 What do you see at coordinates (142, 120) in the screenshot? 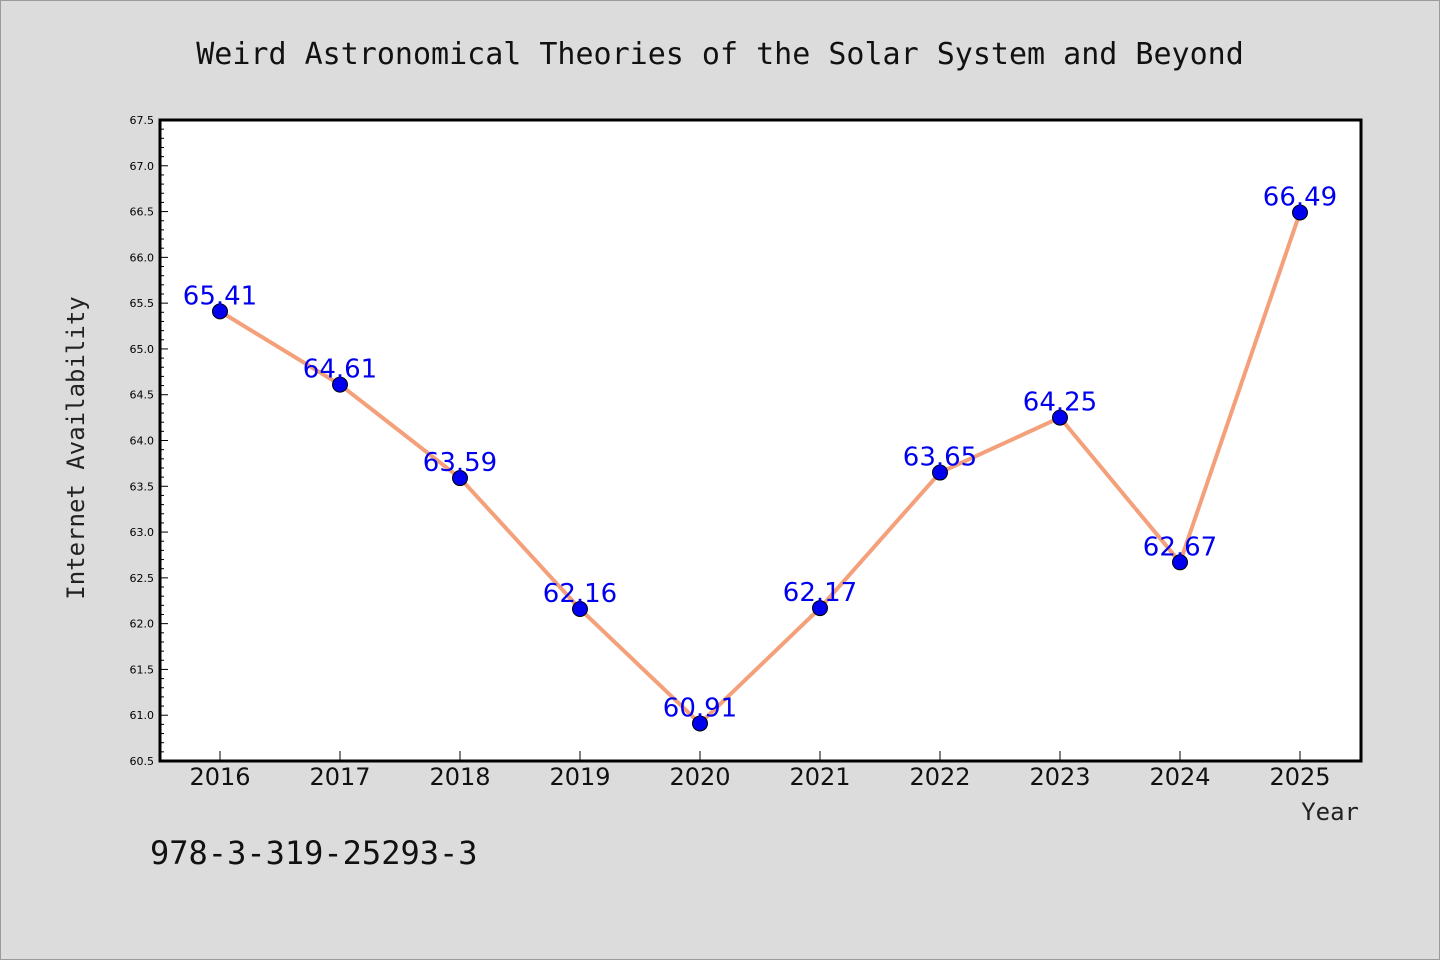
I see `y-tick-label: 67.5` at bounding box center [142, 120].